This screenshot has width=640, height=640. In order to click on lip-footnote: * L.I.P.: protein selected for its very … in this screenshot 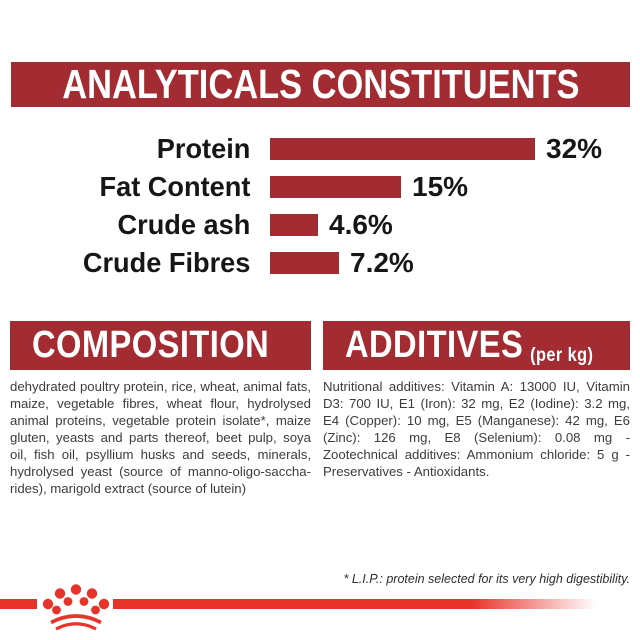, I will do `click(487, 579)`.